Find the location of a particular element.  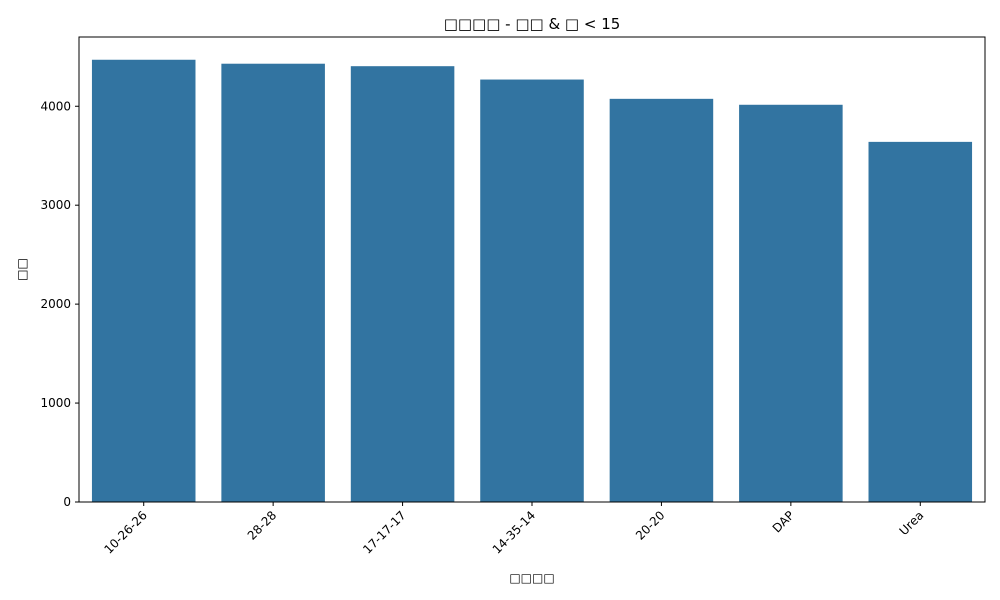

x-tick-label: 28-28 is located at coordinates (262, 525).